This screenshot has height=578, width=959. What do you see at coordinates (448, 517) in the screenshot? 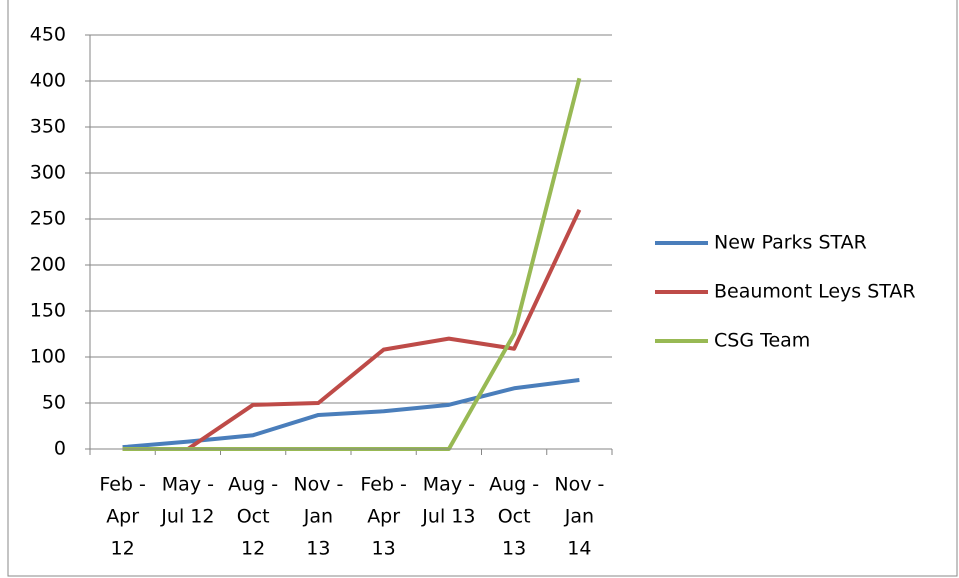
I see `x-tick-label: Jul 13` at bounding box center [448, 517].